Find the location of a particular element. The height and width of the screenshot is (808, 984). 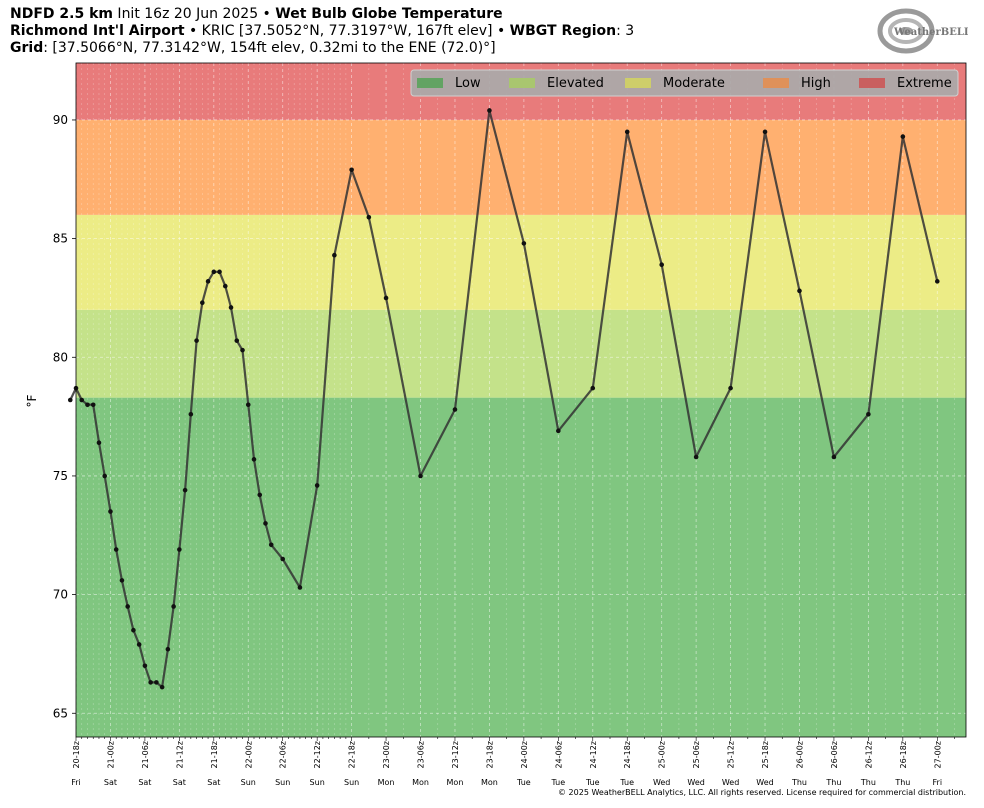

x-tick-label: 22-18z is located at coordinates (352, 754).